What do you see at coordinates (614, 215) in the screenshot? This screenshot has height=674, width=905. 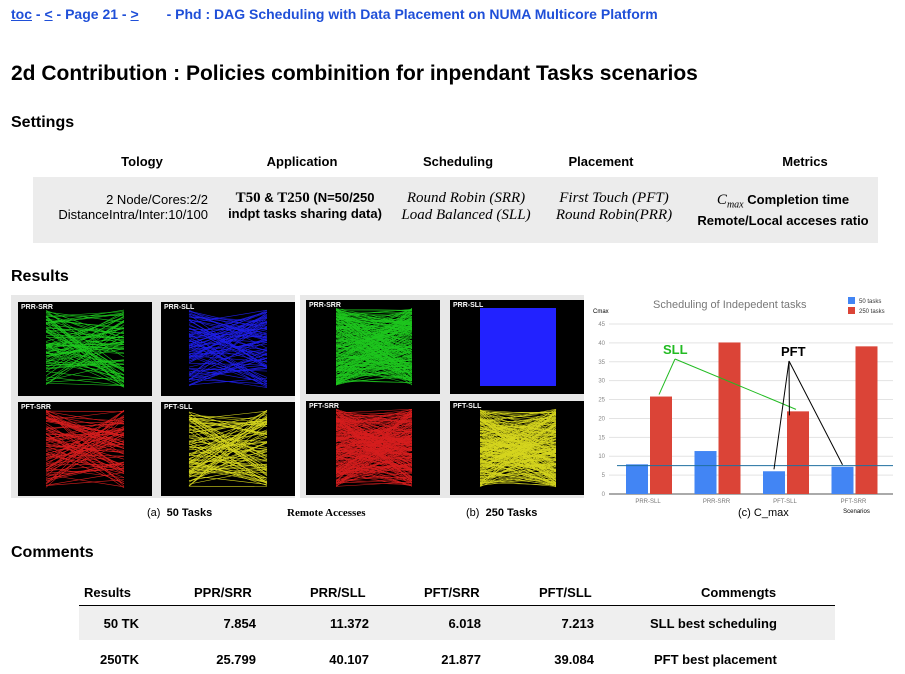 I see `placement-prr: Round Robin(PRR)` at bounding box center [614, 215].